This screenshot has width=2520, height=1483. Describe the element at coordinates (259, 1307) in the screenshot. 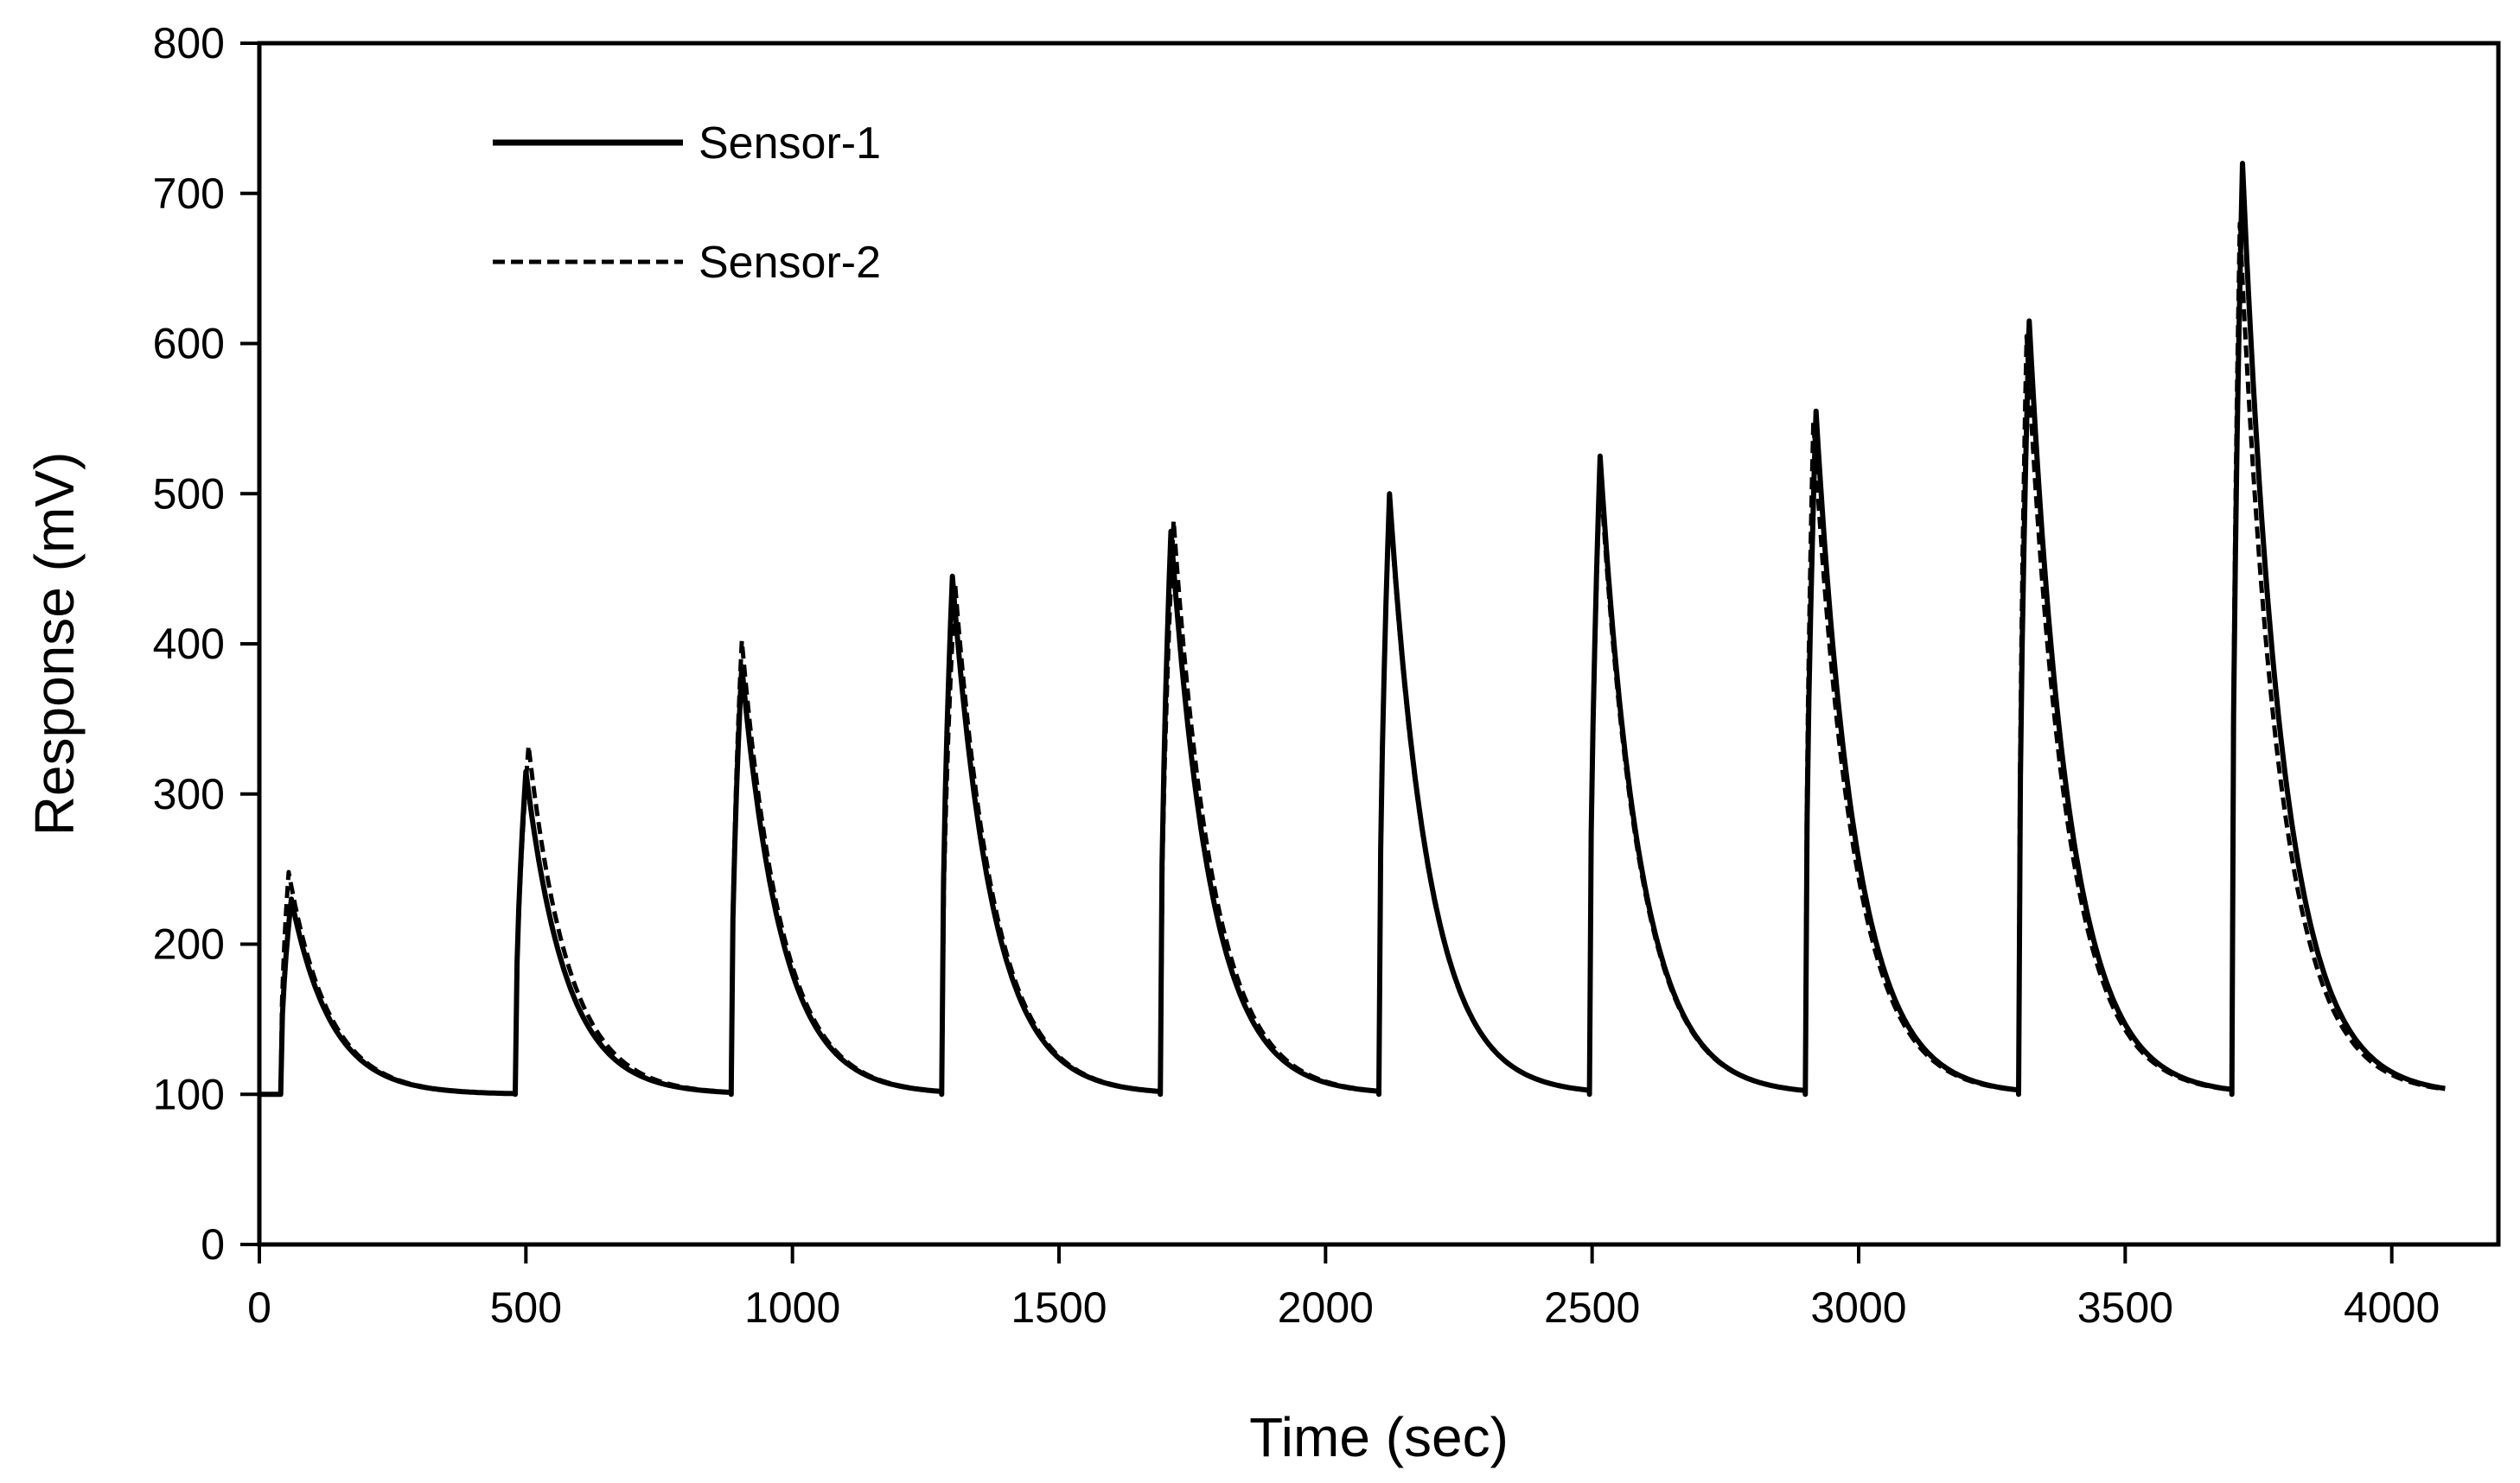

I see `x-tick-label: 0` at that location.